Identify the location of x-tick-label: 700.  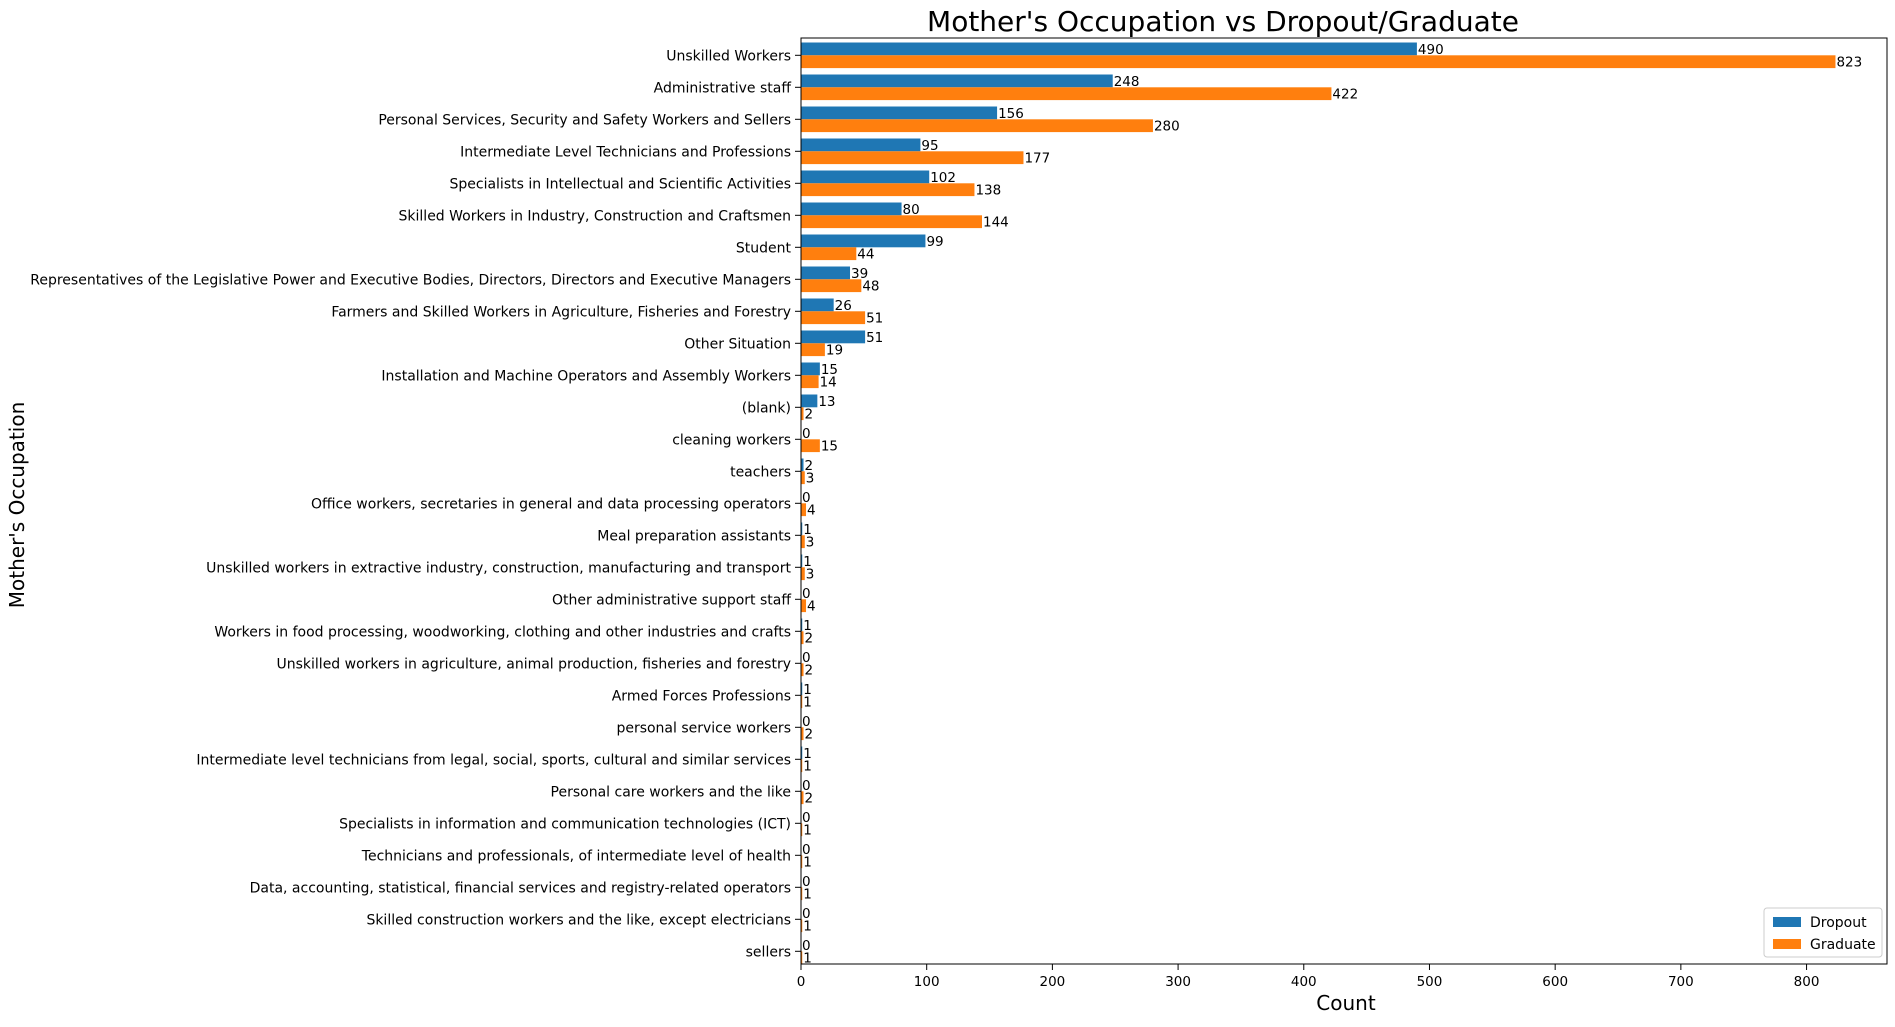
(1681, 982).